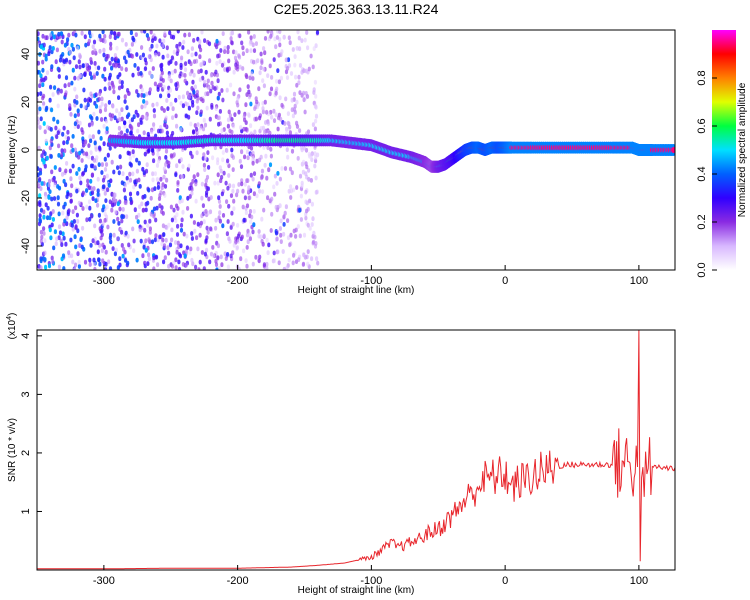 Image resolution: width=750 pixels, height=600 pixels. Describe the element at coordinates (26, 246) in the screenshot. I see `y-tick-label: -40` at that location.